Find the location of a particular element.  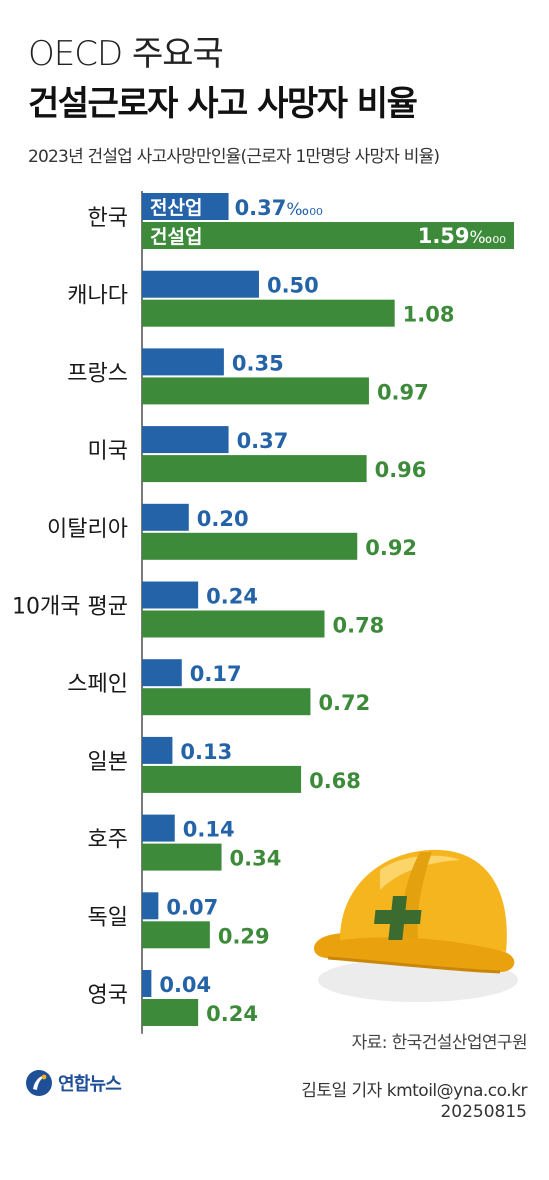

series-name-label: 전산업 is located at coordinates (176, 208).